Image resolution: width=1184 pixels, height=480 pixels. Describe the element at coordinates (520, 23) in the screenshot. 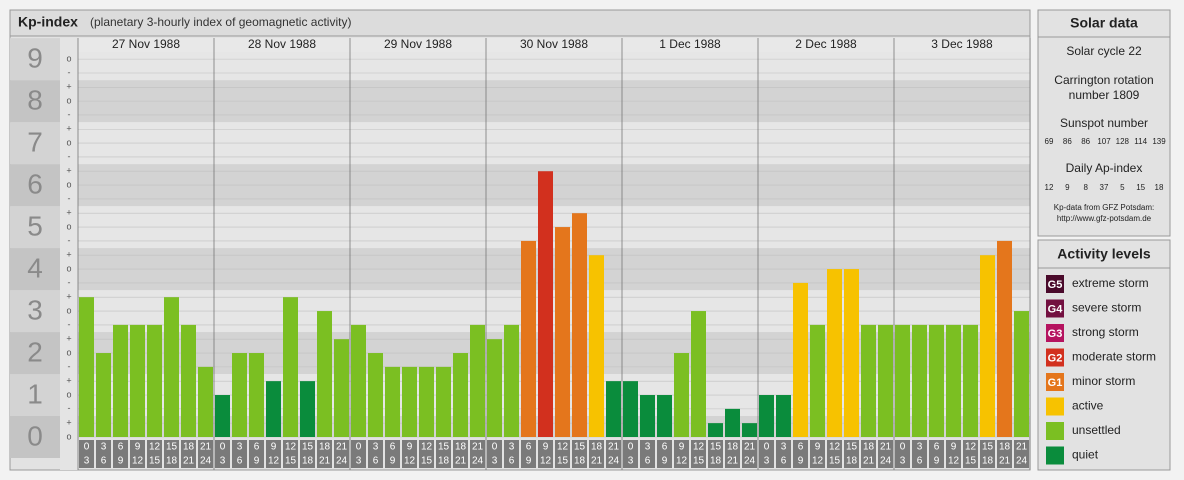

I see `title-bar` at that location.